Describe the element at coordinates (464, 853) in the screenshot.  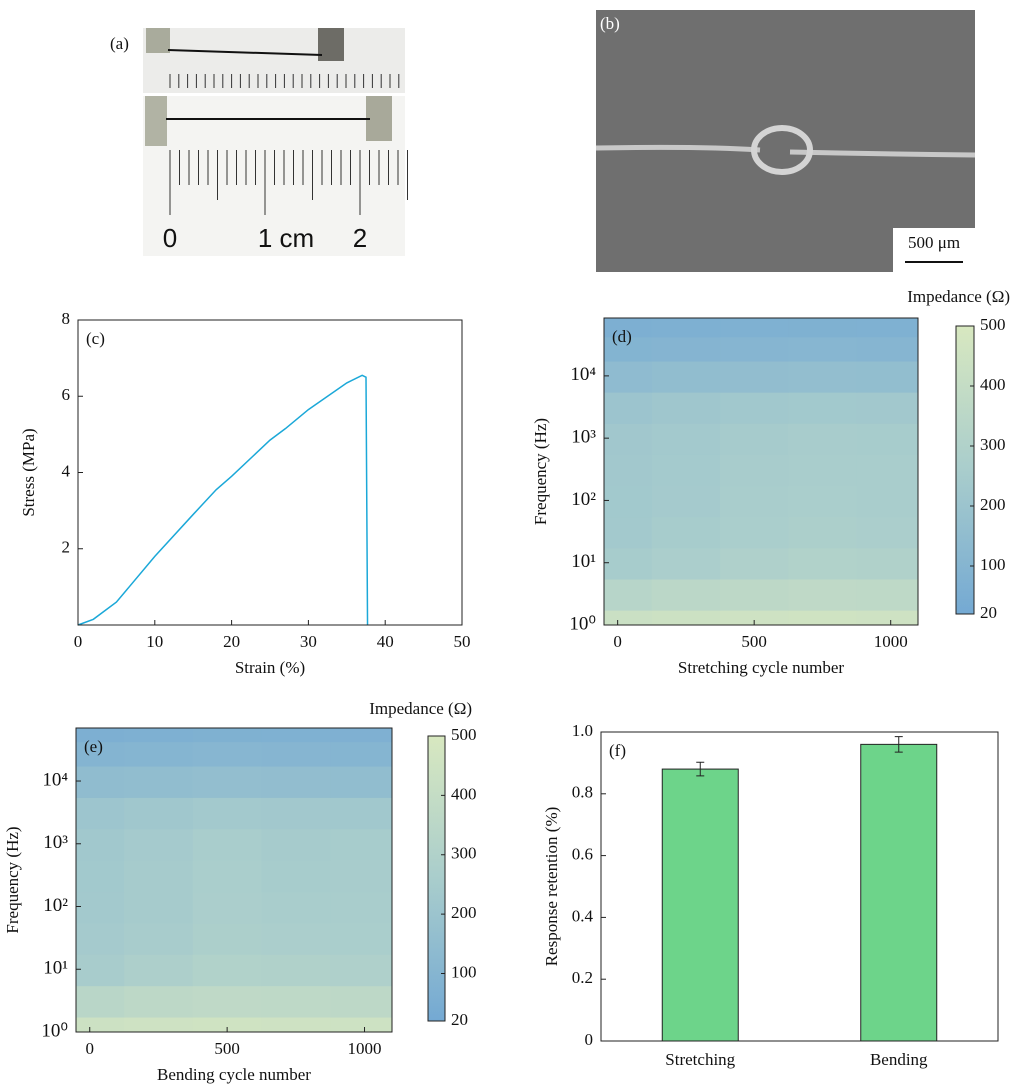
I see `colorbar-tick-label: 300` at that location.